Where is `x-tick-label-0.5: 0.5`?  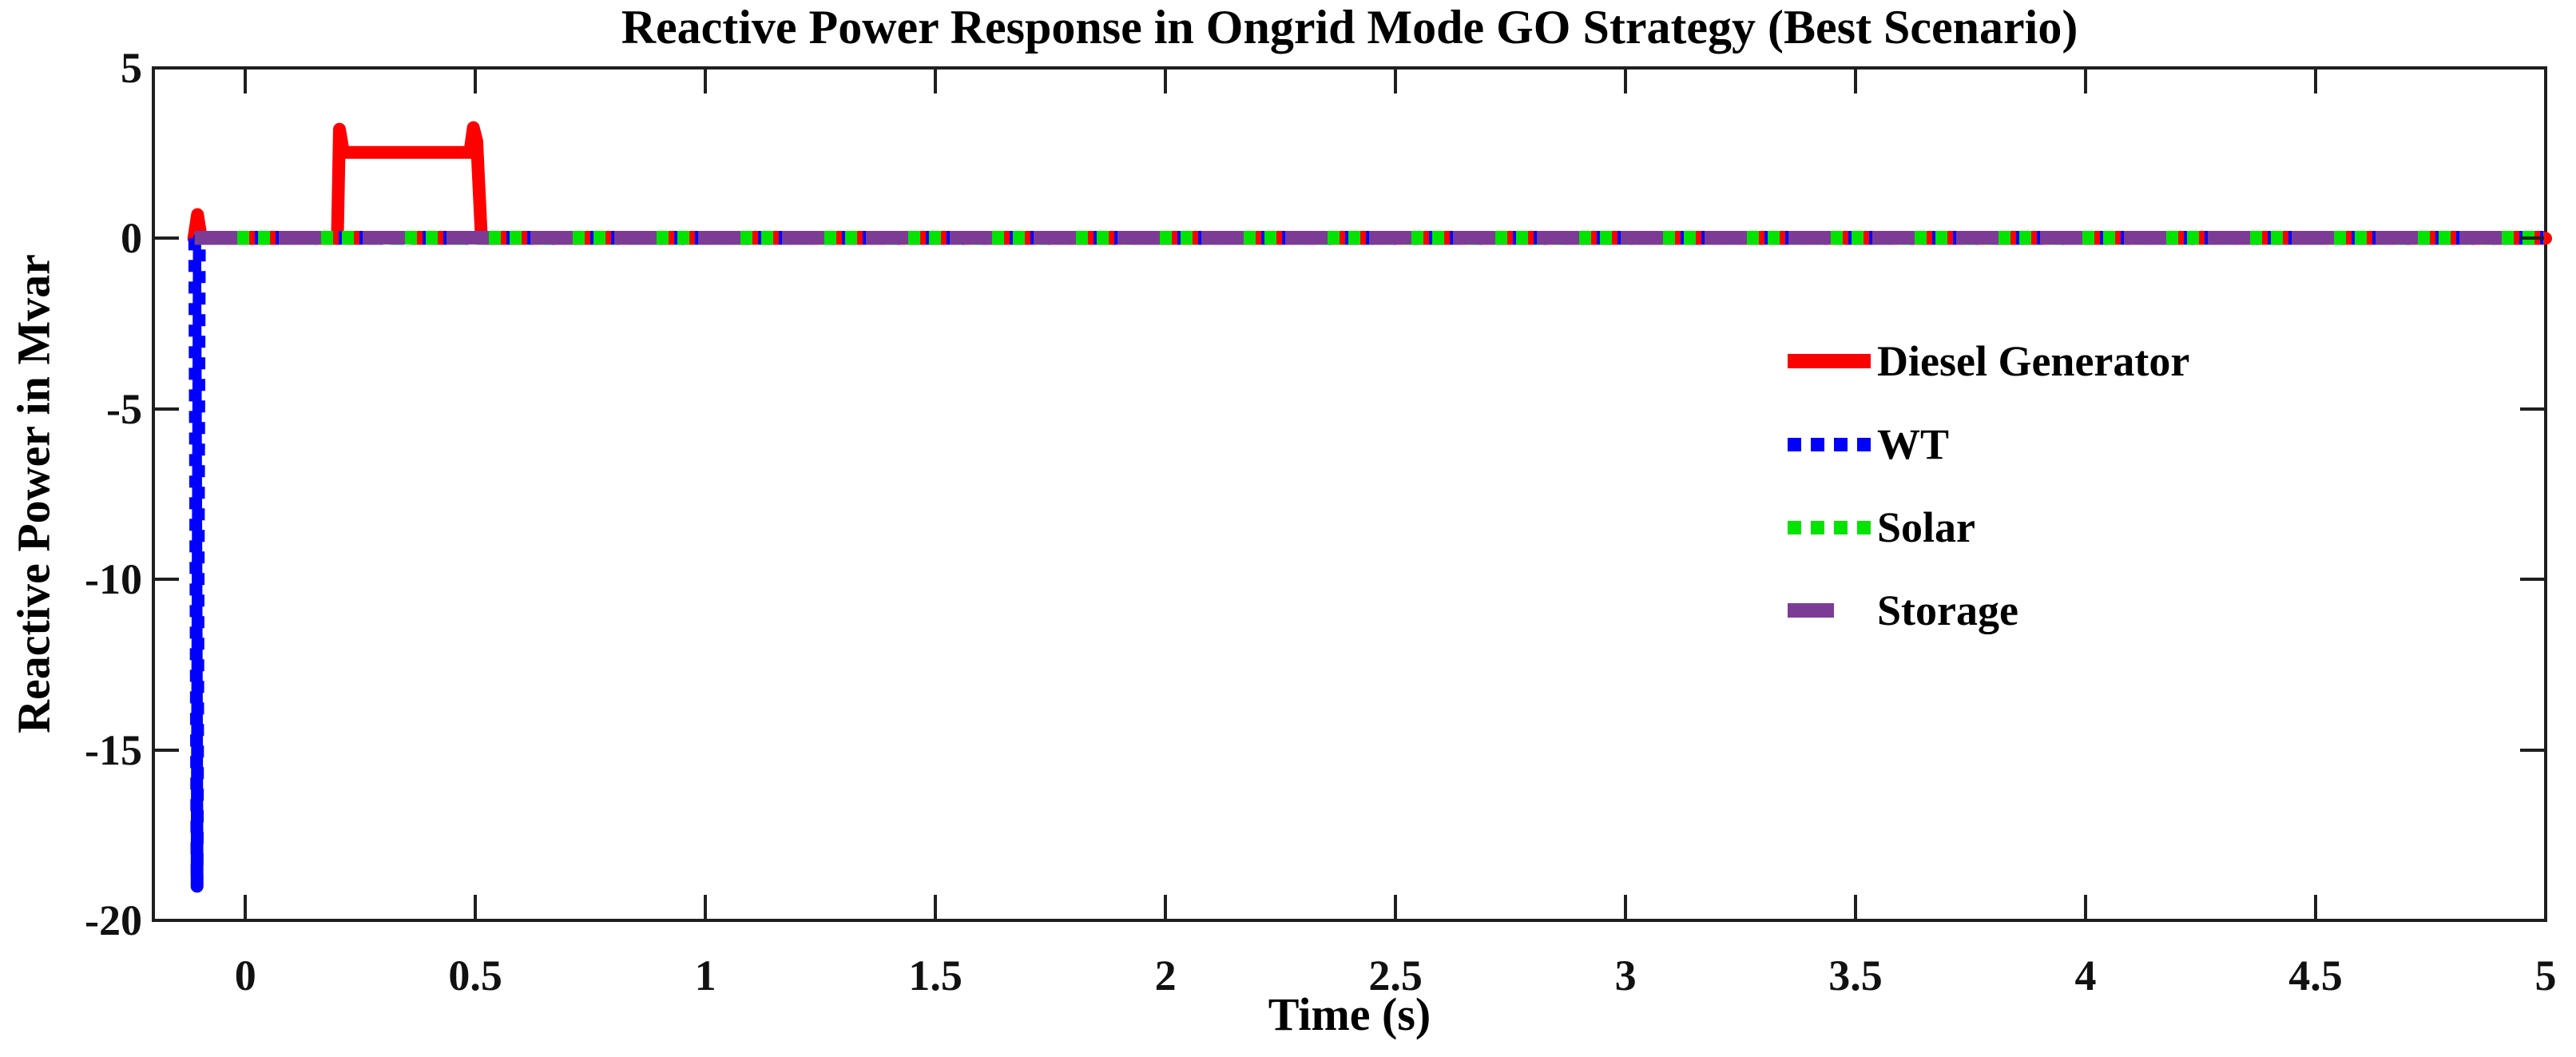
x-tick-label-0.5: 0.5 is located at coordinates (475, 975).